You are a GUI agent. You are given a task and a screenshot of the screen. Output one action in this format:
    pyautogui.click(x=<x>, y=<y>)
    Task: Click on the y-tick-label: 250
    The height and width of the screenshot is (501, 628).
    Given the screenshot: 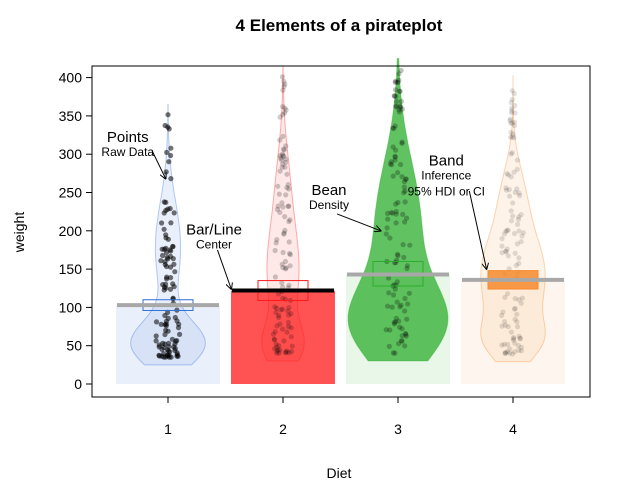 What is the action you would take?
    pyautogui.click(x=71, y=193)
    